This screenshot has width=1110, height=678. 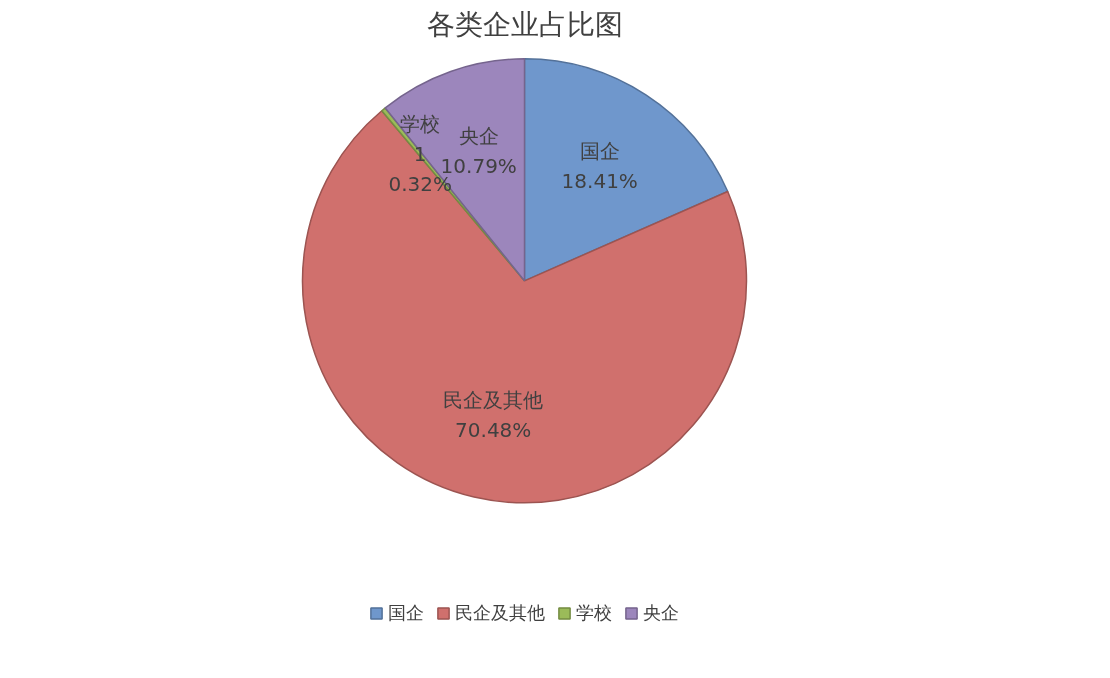 What do you see at coordinates (599, 165) in the screenshot?
I see `data-label: 国企 18.41%` at bounding box center [599, 165].